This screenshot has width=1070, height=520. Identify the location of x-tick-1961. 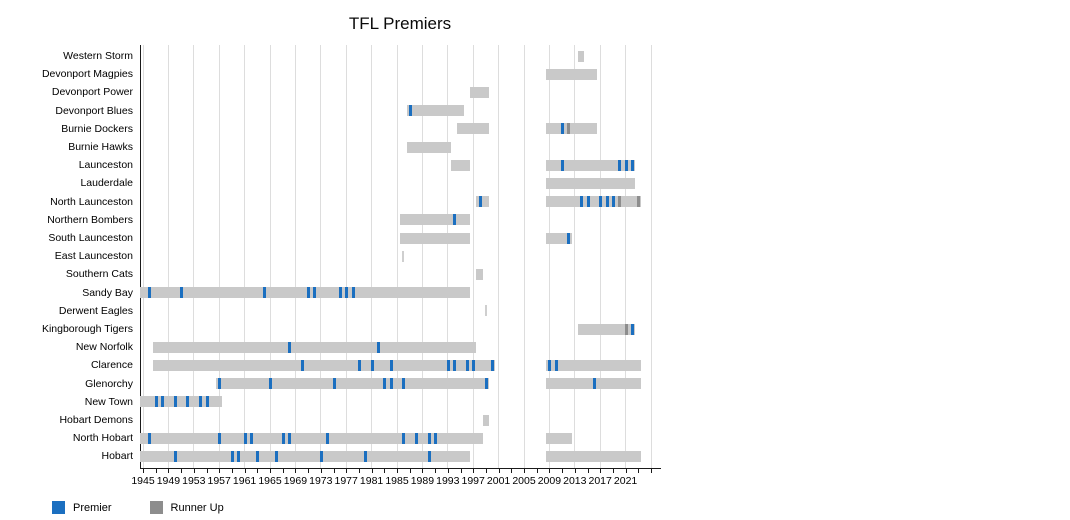
(245, 471).